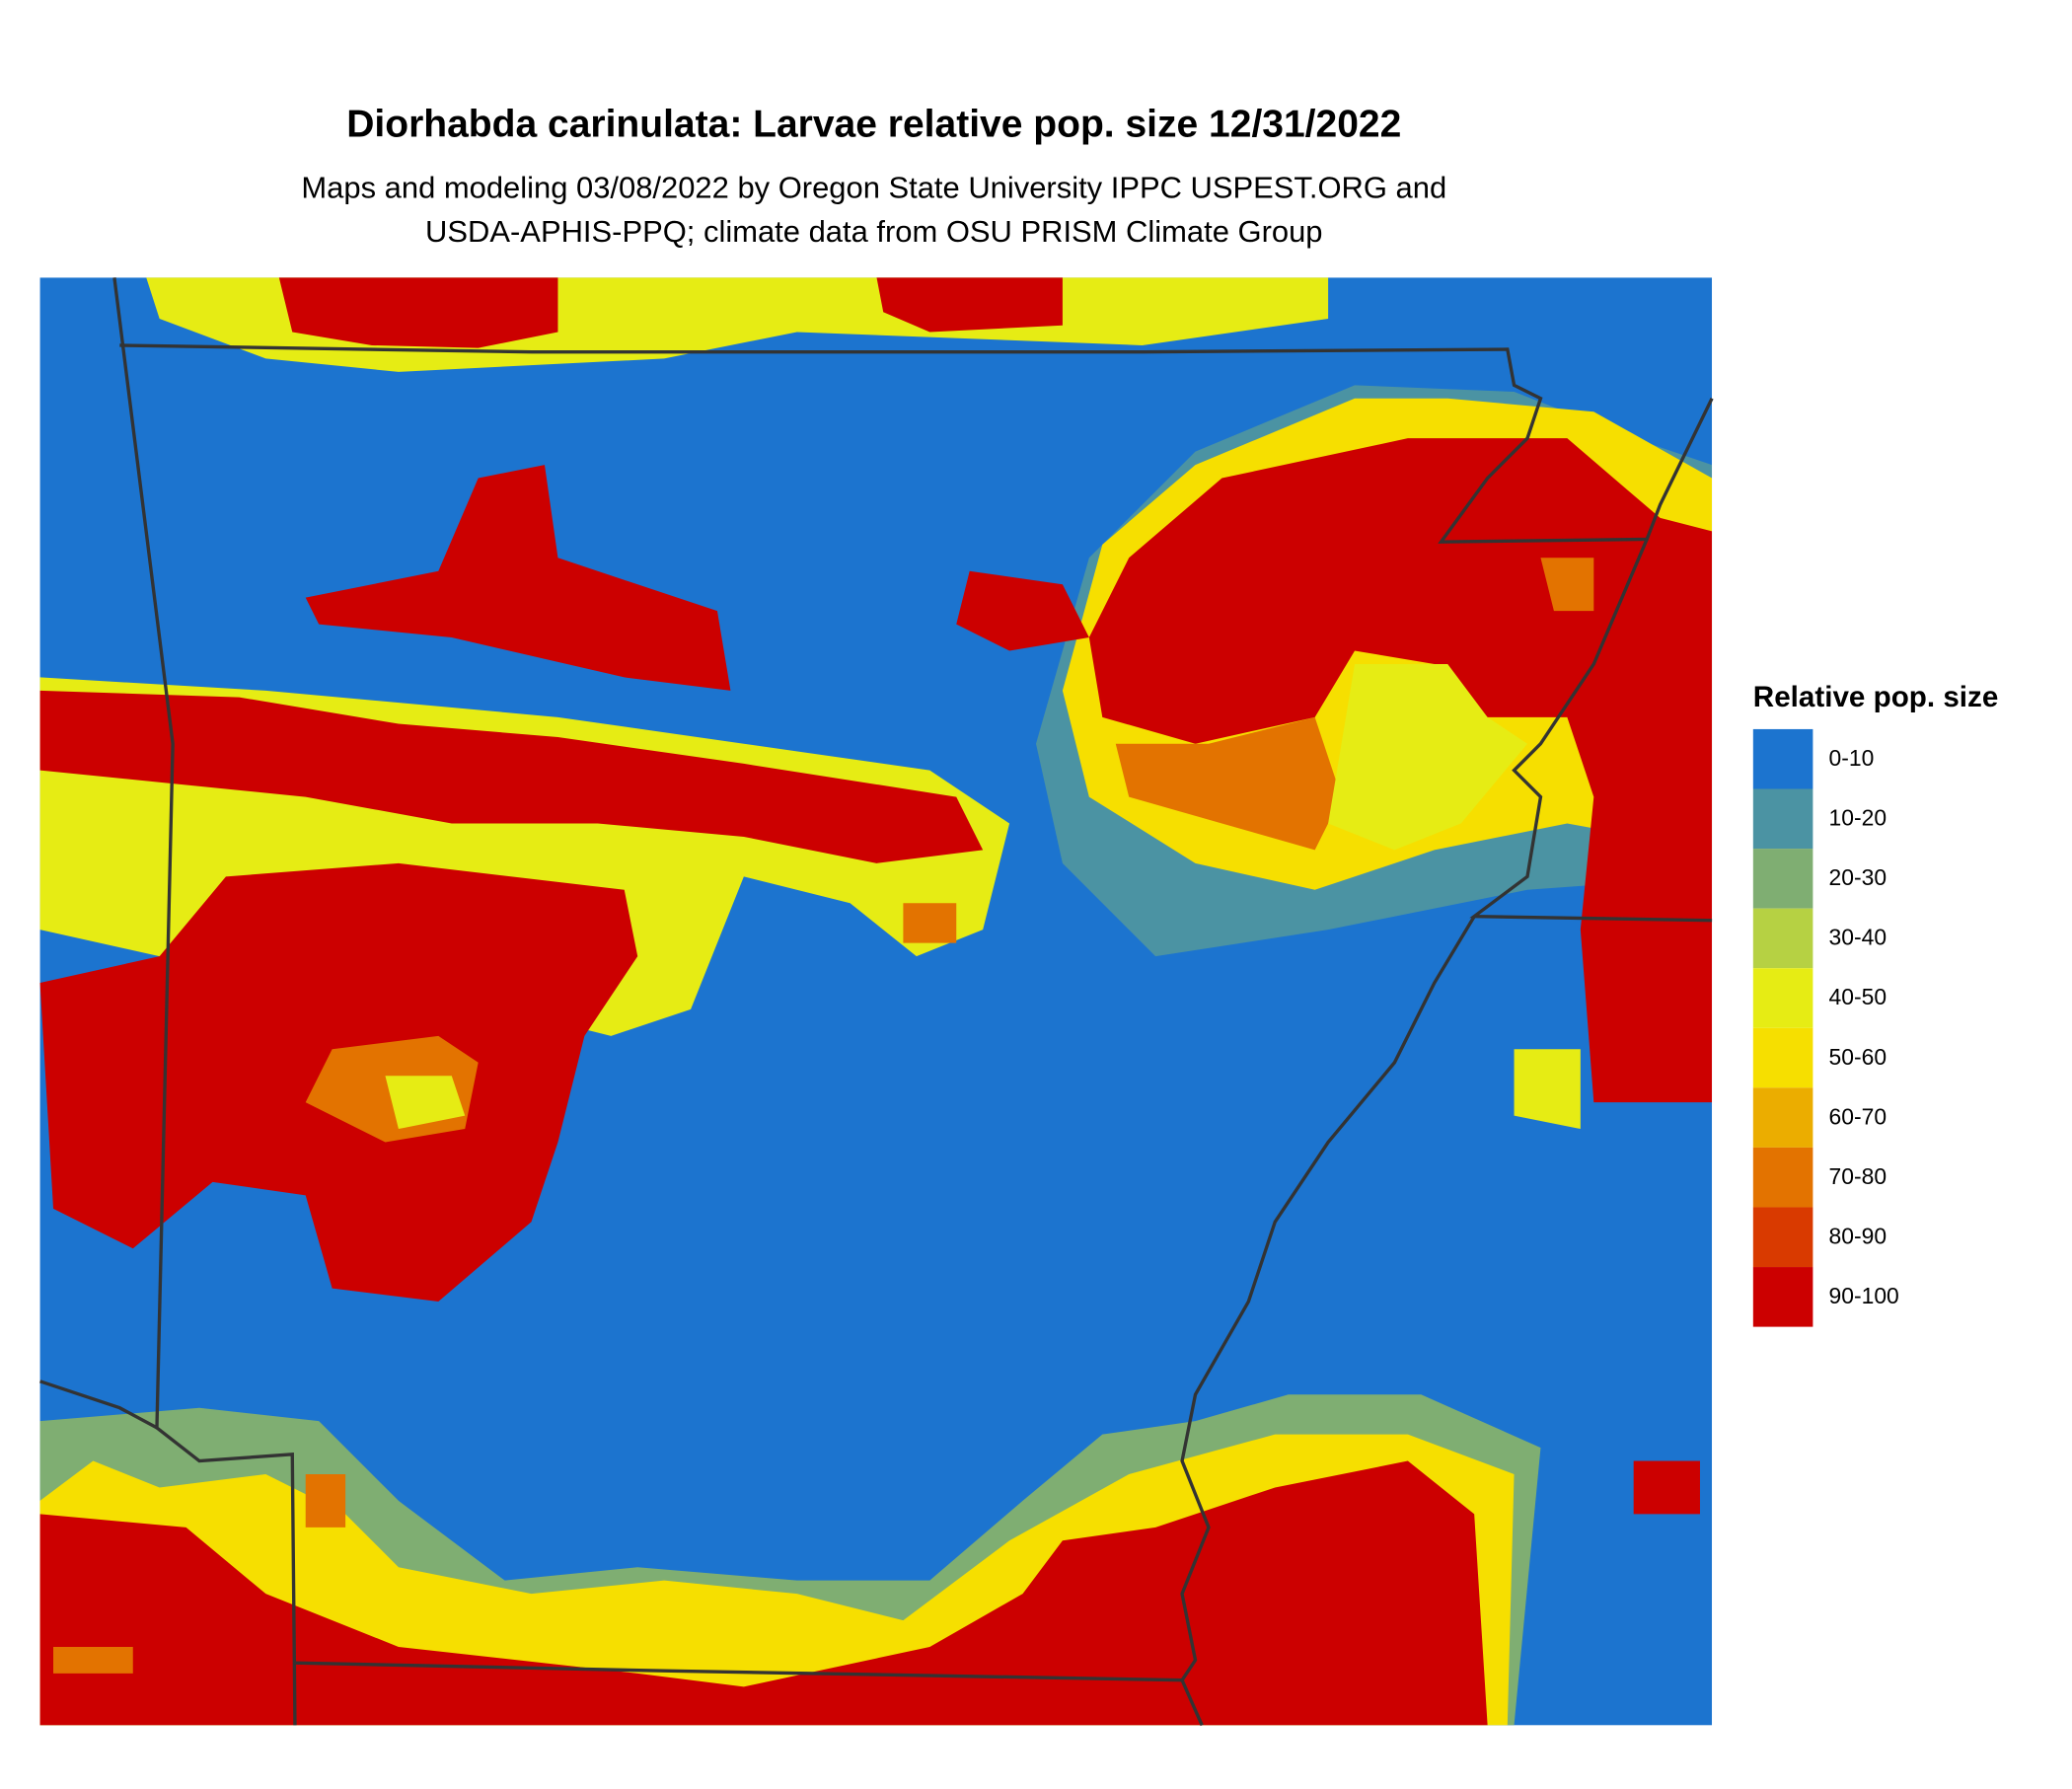 The height and width of the screenshot is (1789, 2072). What do you see at coordinates (1858, 818) in the screenshot?
I see `legend-label: 10-20` at bounding box center [1858, 818].